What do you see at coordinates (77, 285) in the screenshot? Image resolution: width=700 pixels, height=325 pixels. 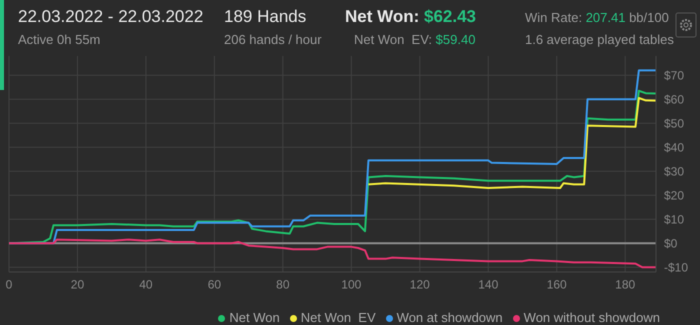 I see `x-tick-label: 20` at bounding box center [77, 285].